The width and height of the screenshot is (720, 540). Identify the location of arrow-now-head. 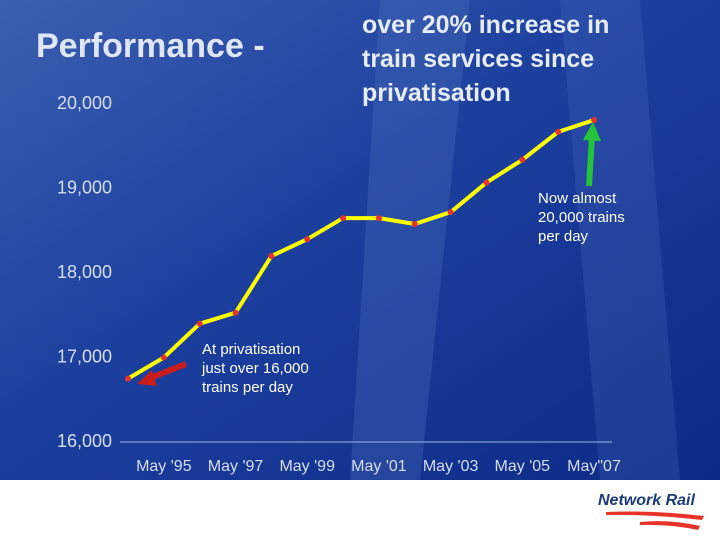
(592, 131).